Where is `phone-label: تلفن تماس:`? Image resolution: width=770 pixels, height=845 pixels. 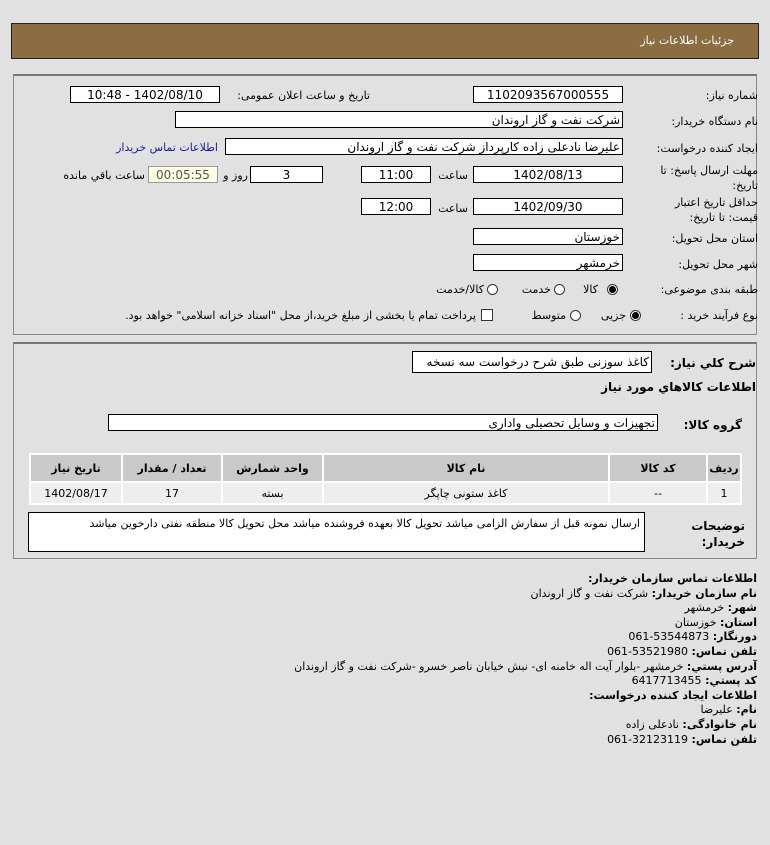 phone-label: تلفن تماس: is located at coordinates (724, 651).